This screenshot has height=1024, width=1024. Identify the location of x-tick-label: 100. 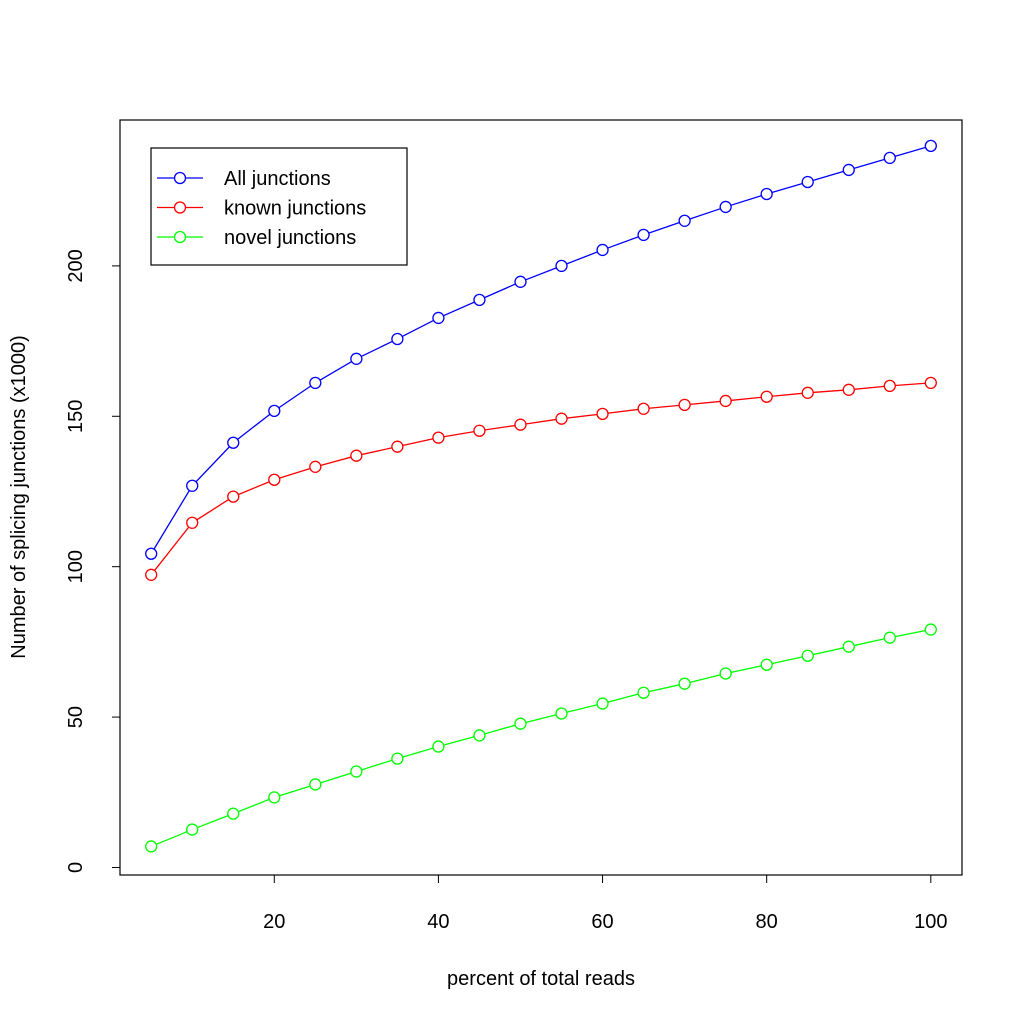
(930, 922).